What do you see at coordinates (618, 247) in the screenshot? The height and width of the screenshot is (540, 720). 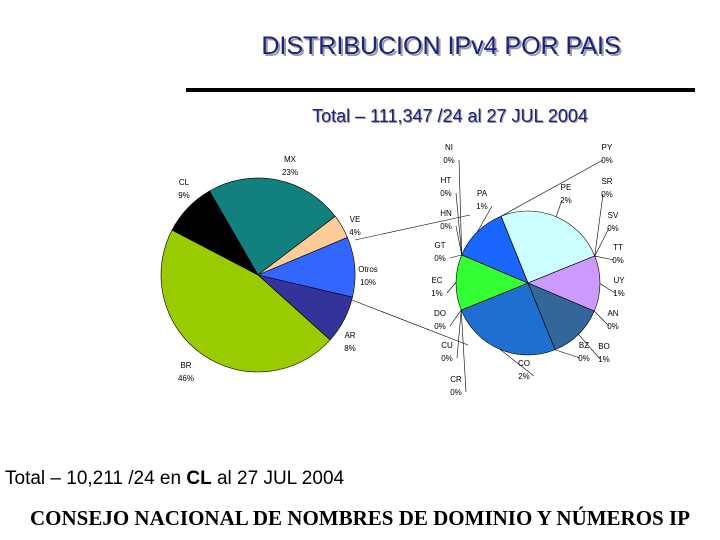 I see `slice-label: TT` at bounding box center [618, 247].